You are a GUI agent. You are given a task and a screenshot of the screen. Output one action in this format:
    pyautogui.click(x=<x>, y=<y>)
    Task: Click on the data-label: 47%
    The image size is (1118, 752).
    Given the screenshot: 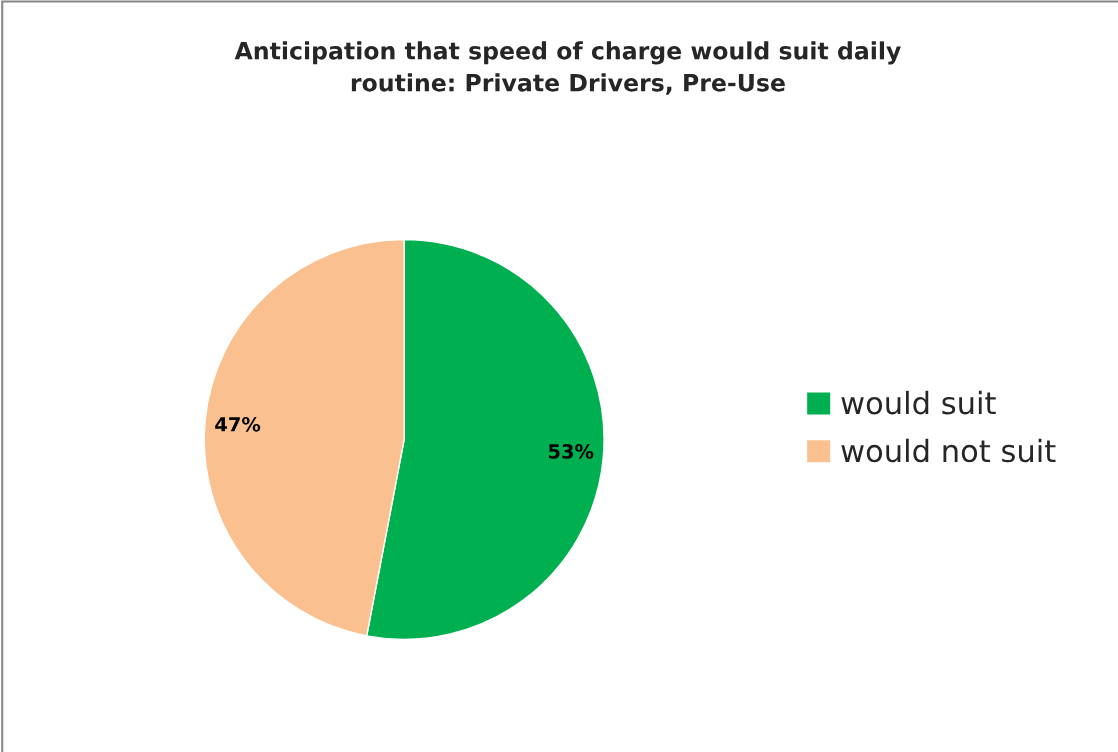 What is the action you would take?
    pyautogui.click(x=238, y=424)
    